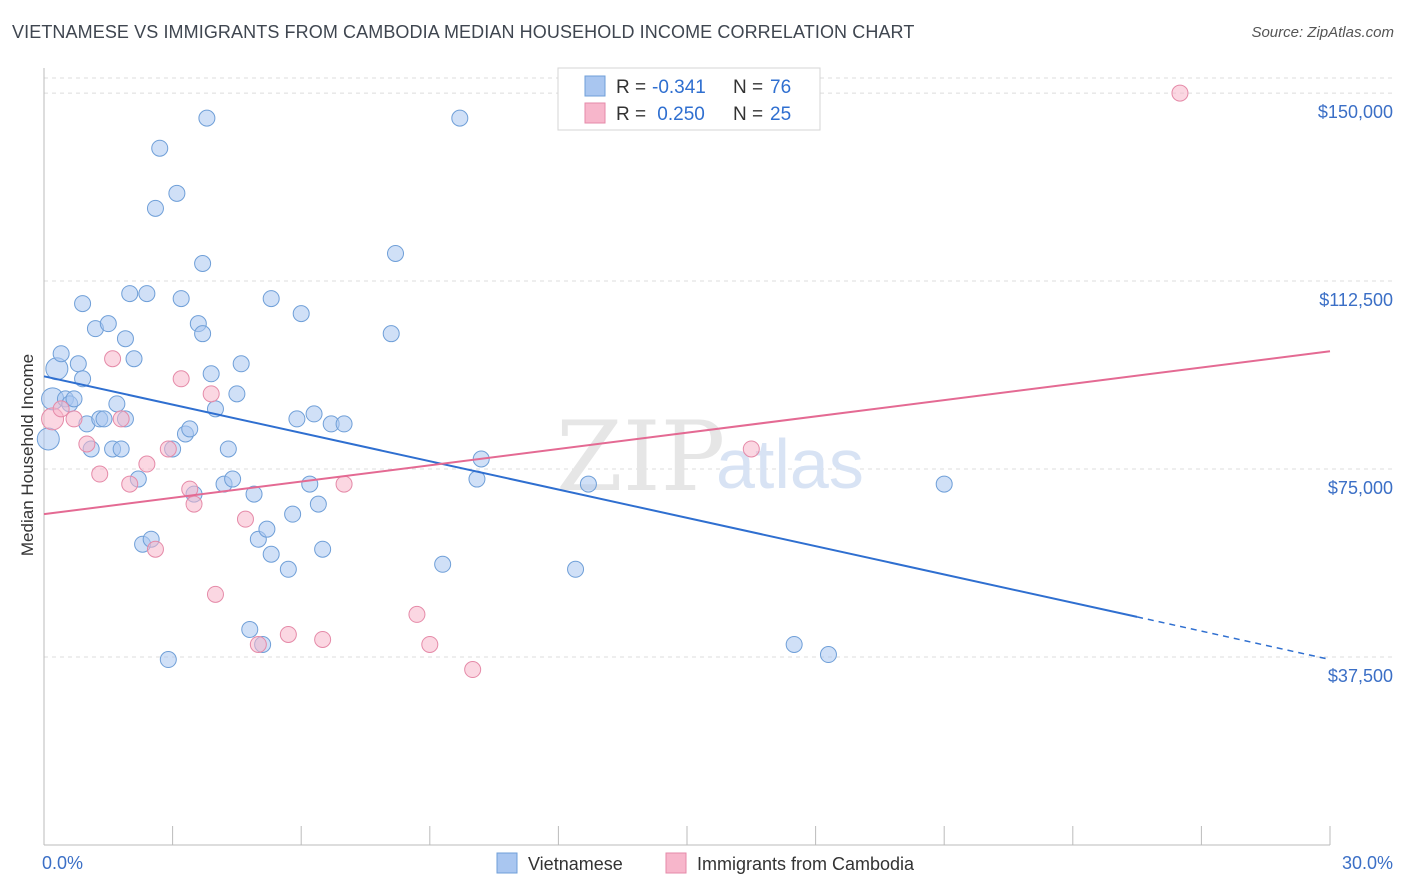 The height and width of the screenshot is (892, 1406). I want to click on legend-swatch-cambodia, so click(676, 863).